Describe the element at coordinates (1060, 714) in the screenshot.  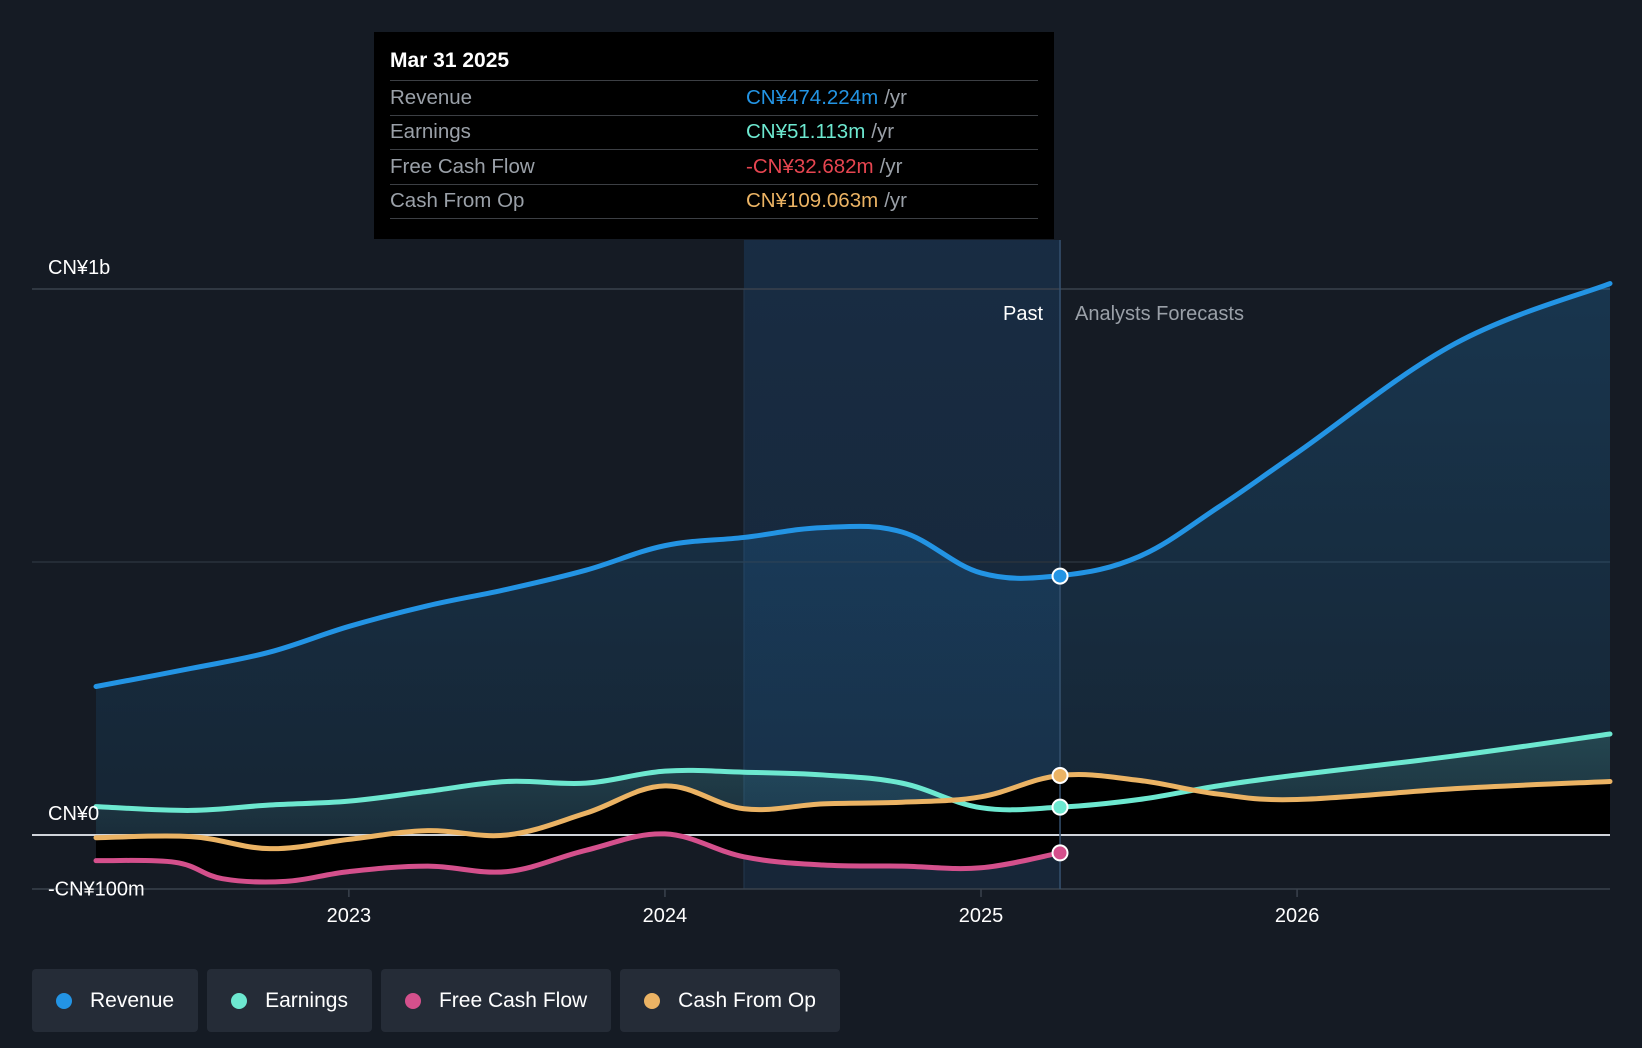
I see `series-markers` at that location.